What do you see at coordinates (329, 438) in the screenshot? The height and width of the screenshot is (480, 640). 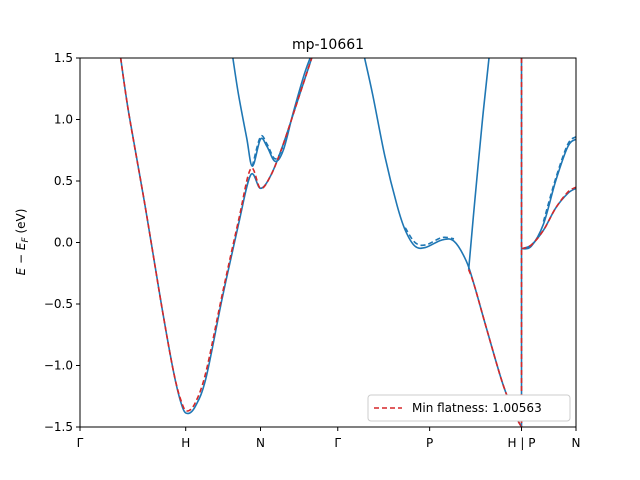 I see `x-axis: Γ H N Γ P H | P N` at bounding box center [329, 438].